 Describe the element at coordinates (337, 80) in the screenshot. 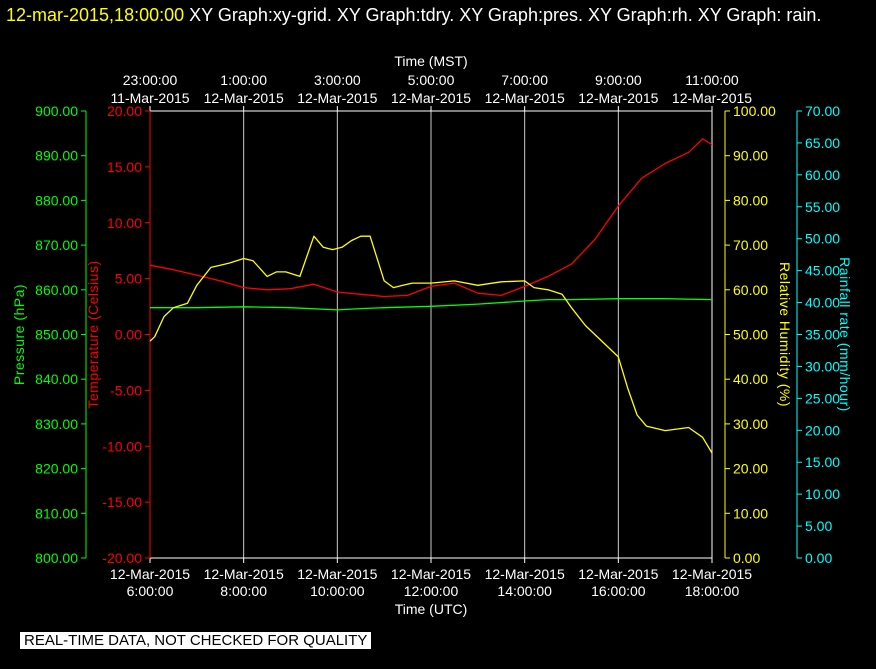

I see `x-top-tick-time: 3:00:00` at that location.